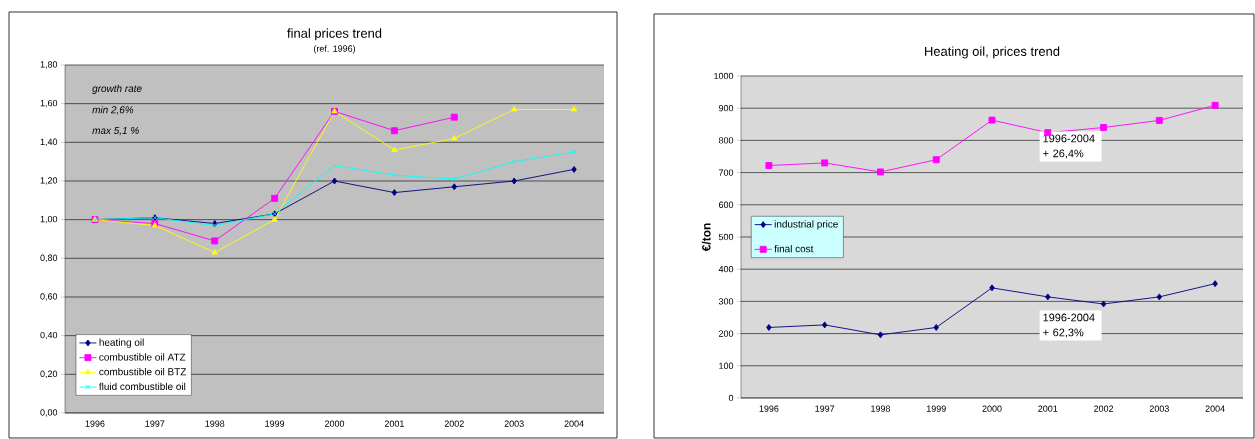  Describe the element at coordinates (49, 142) in the screenshot. I see `y-tick-label: 1,40` at that location.